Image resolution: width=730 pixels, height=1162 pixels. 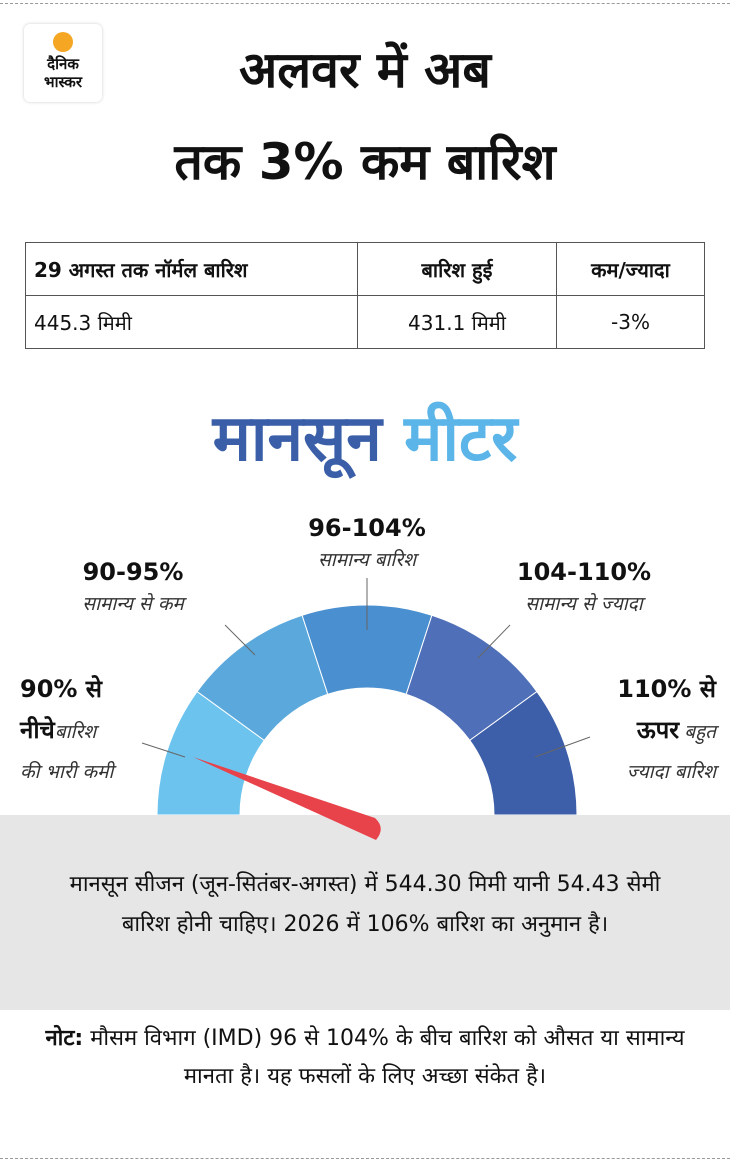 I want to click on logo-sun, so click(x=63, y=42).